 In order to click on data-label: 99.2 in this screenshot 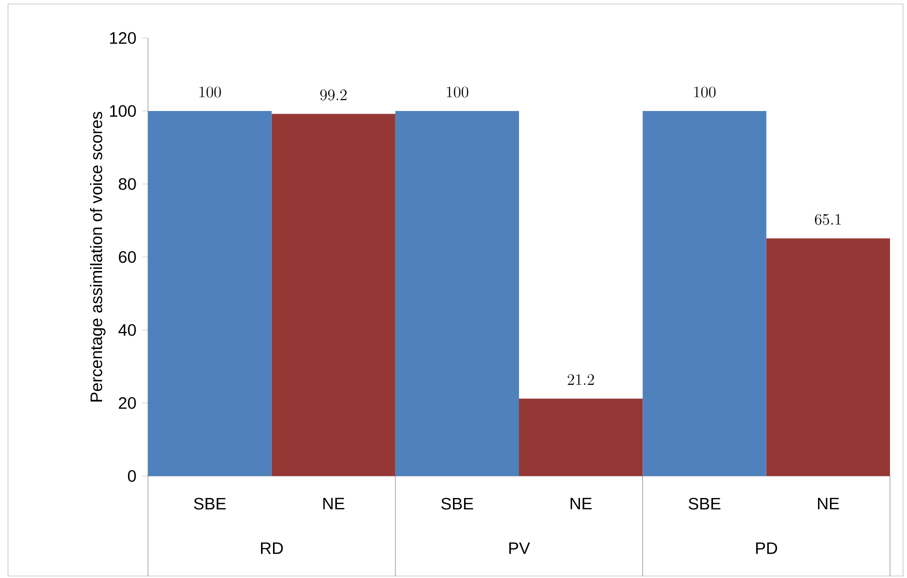, I will do `click(333, 95)`.